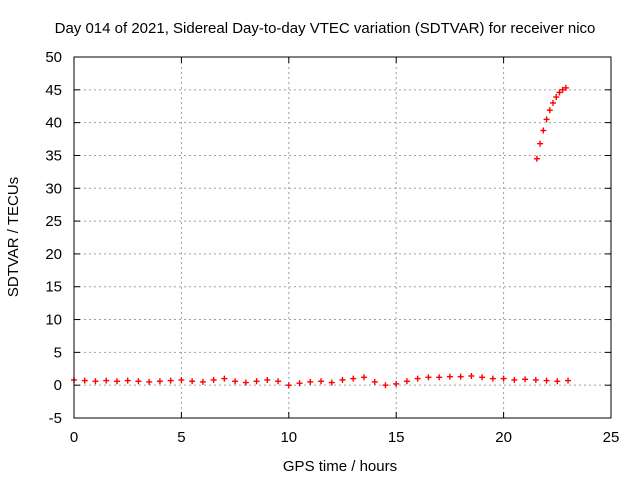 The image size is (640, 480). What do you see at coordinates (53, 287) in the screenshot?
I see `y-tick-label: 15` at bounding box center [53, 287].